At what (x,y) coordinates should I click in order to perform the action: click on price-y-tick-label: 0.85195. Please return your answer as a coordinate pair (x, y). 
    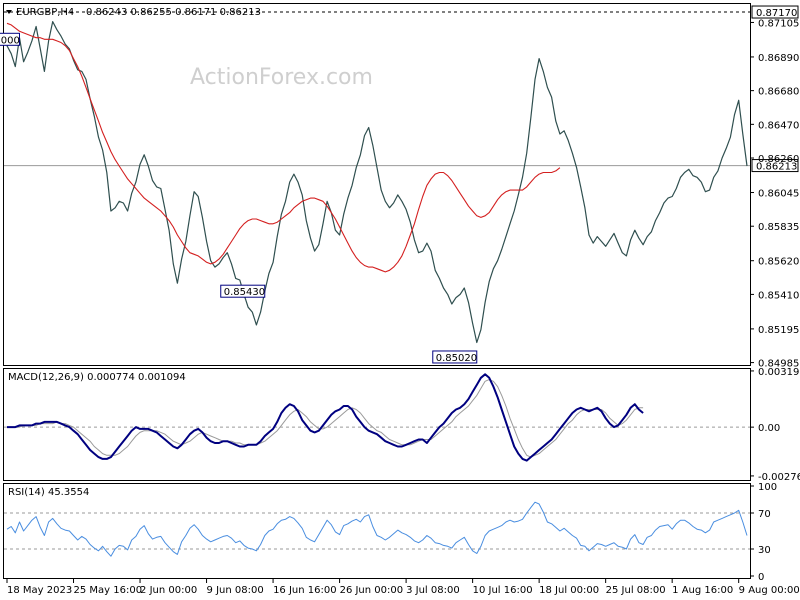
    Looking at the image, I should click on (778, 330).